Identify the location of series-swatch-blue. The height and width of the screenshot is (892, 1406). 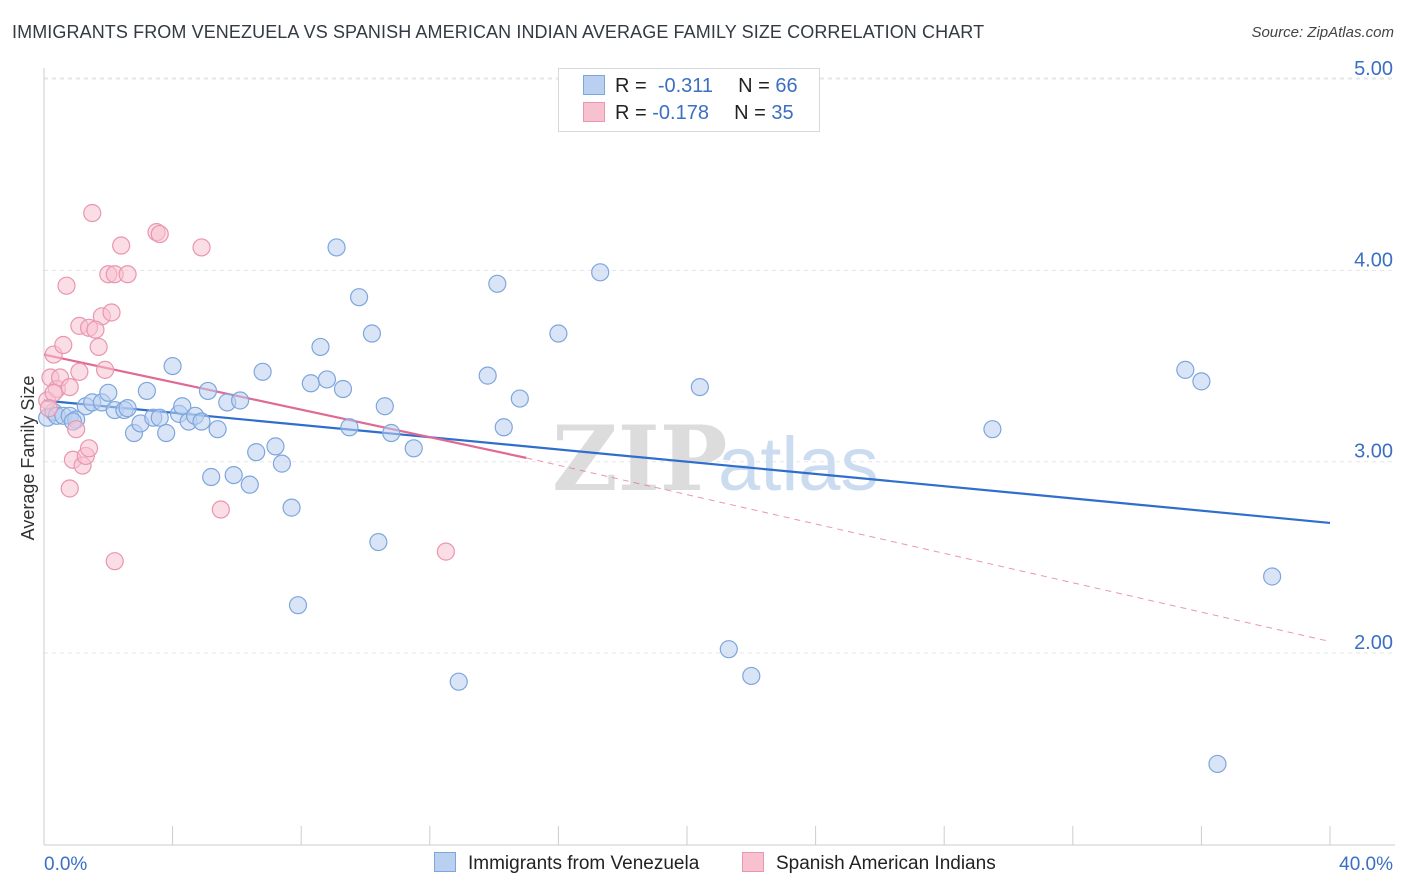
(445, 862).